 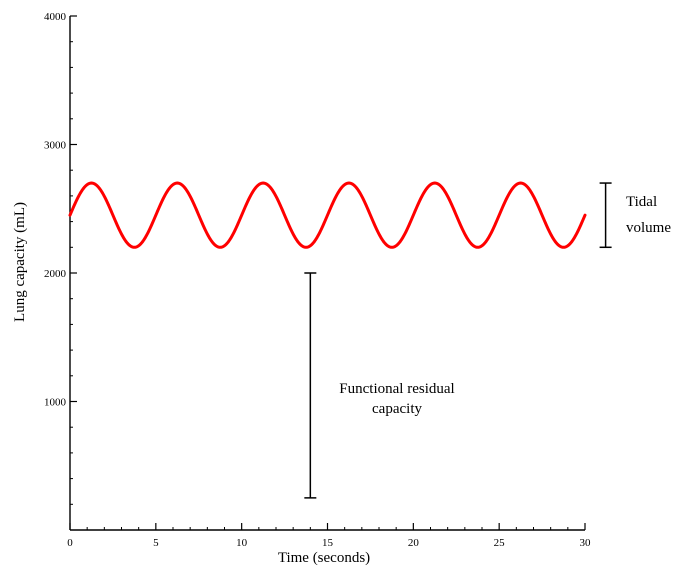 What do you see at coordinates (55, 274) in the screenshot?
I see `y-tick-label: 2000` at bounding box center [55, 274].